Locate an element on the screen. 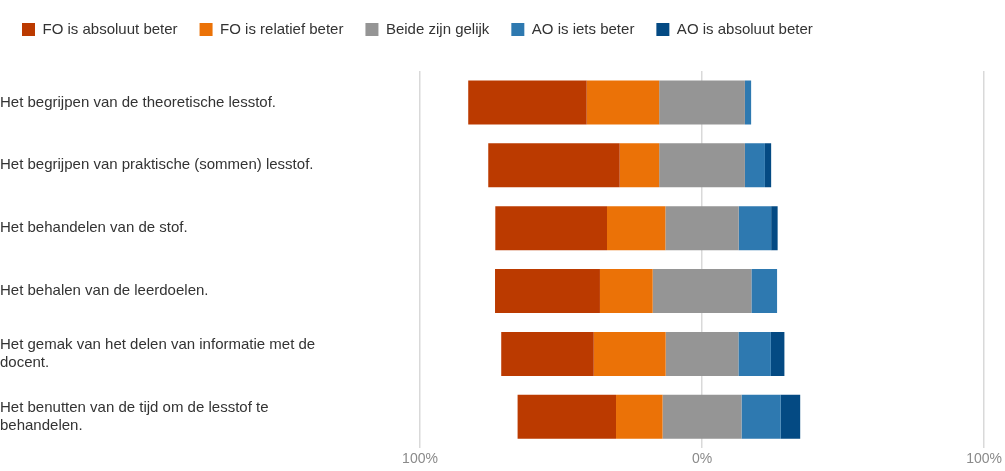  y-tick-label: Het begrijpen van de theoretische lesstof. is located at coordinates (138, 101).